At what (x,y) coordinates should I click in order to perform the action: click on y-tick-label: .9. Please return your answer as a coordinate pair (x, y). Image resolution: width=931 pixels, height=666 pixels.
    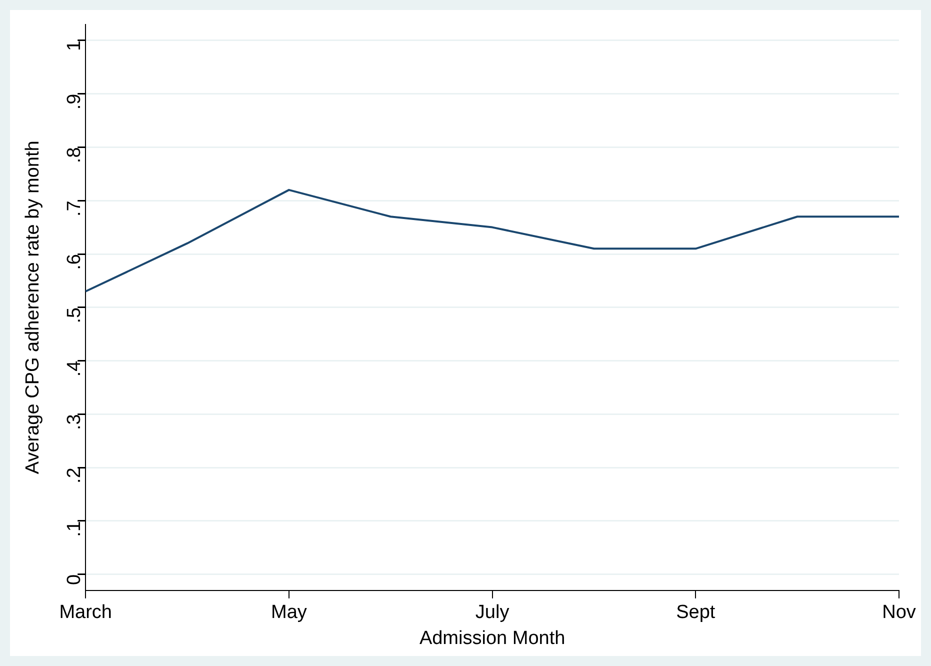
    Looking at the image, I should click on (74, 102).